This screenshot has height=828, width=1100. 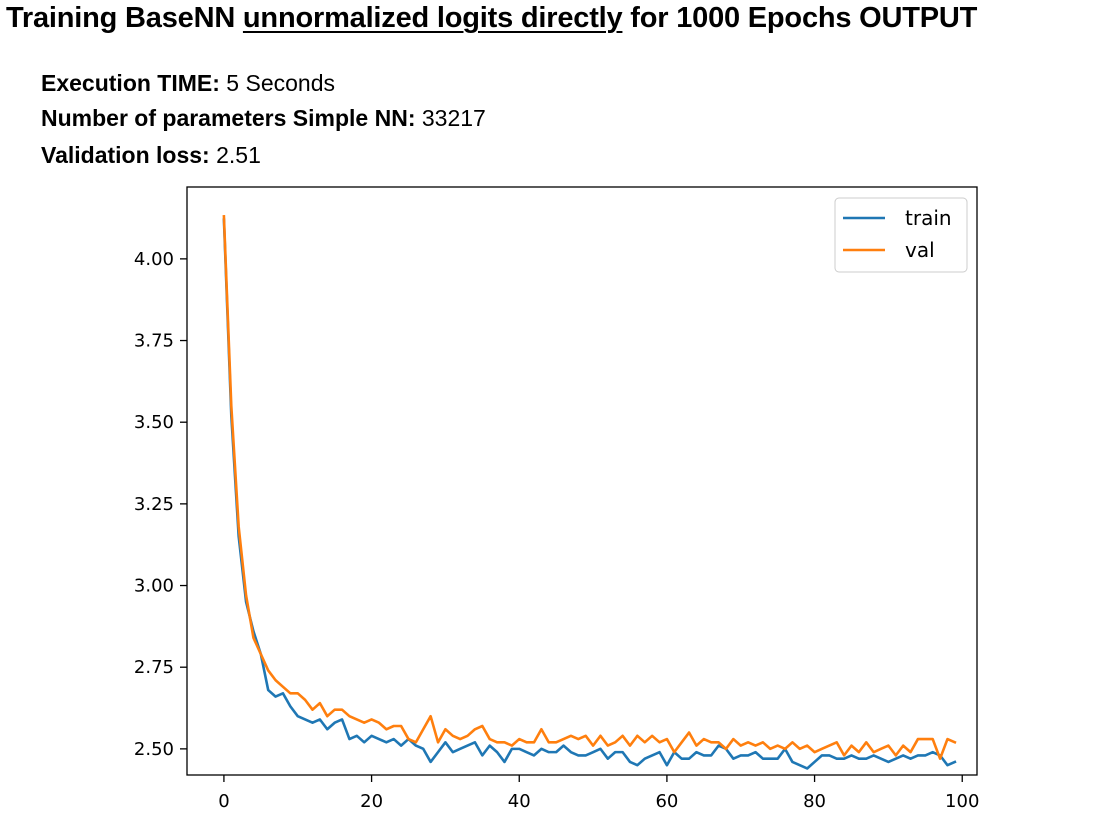 I want to click on y-tick-label: 3.00, so click(x=154, y=586).